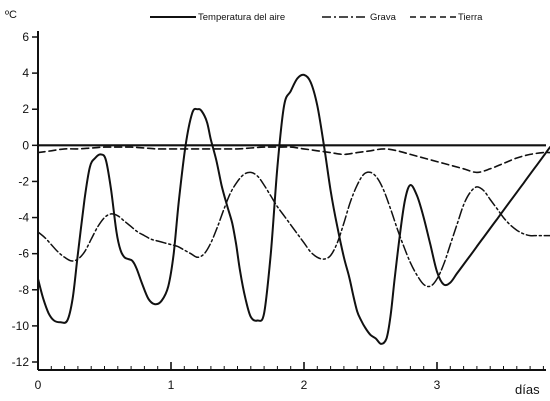 This screenshot has height=401, width=550. What do you see at coordinates (23, 254) in the screenshot?
I see `y-tick-label: -6` at bounding box center [23, 254].